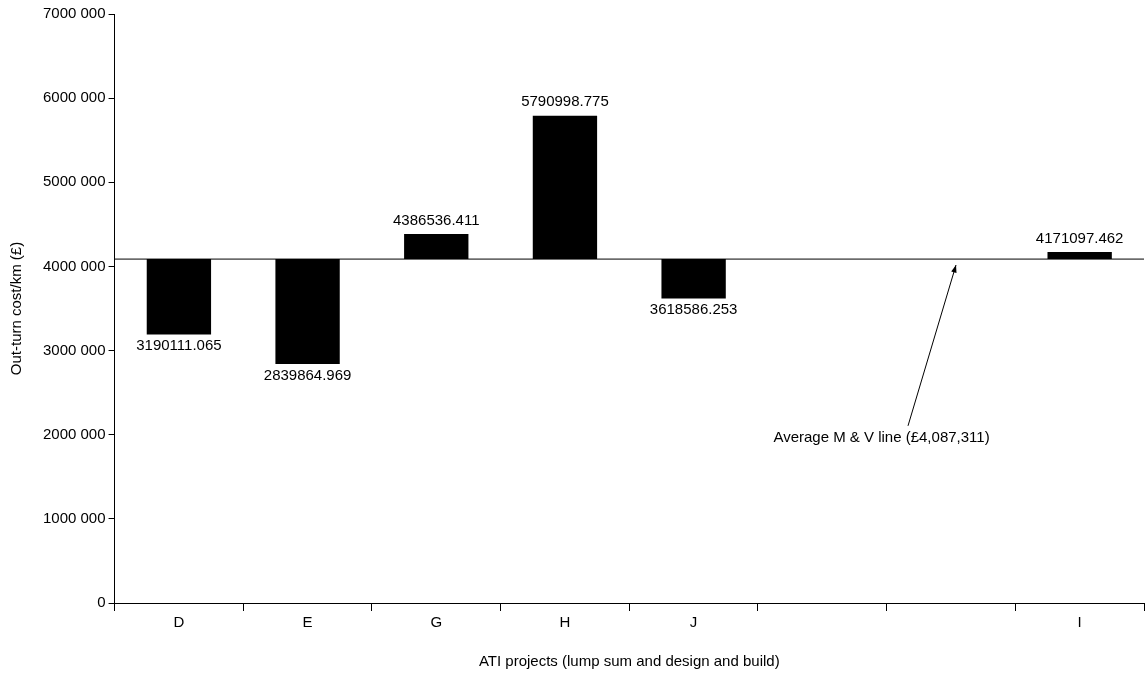 This screenshot has width=1146, height=681. What do you see at coordinates (179, 345) in the screenshot?
I see `data-label: 3190111.065` at bounding box center [179, 345].